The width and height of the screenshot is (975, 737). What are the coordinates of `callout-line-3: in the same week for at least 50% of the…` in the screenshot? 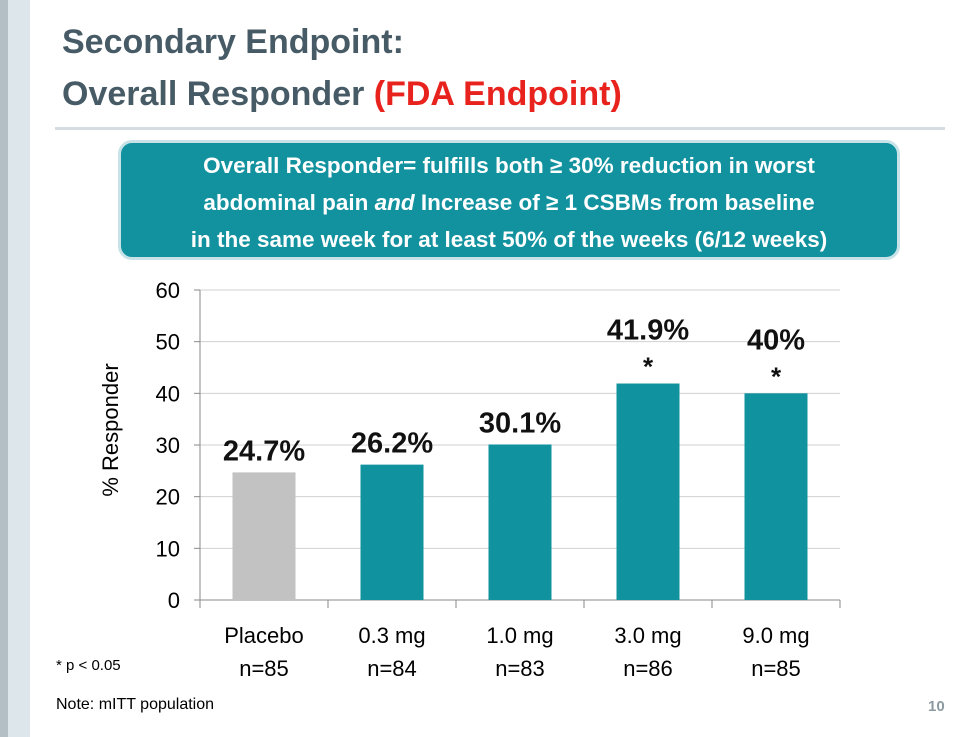 It's located at (509, 239).